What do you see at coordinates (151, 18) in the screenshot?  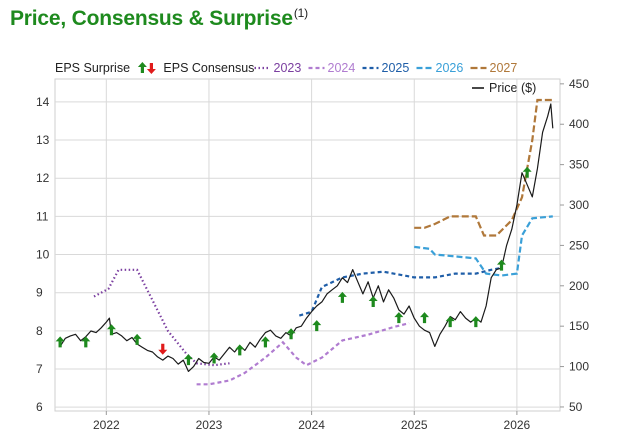 I see `chart-title-text: Price, Consensus & Surprise` at bounding box center [151, 18].